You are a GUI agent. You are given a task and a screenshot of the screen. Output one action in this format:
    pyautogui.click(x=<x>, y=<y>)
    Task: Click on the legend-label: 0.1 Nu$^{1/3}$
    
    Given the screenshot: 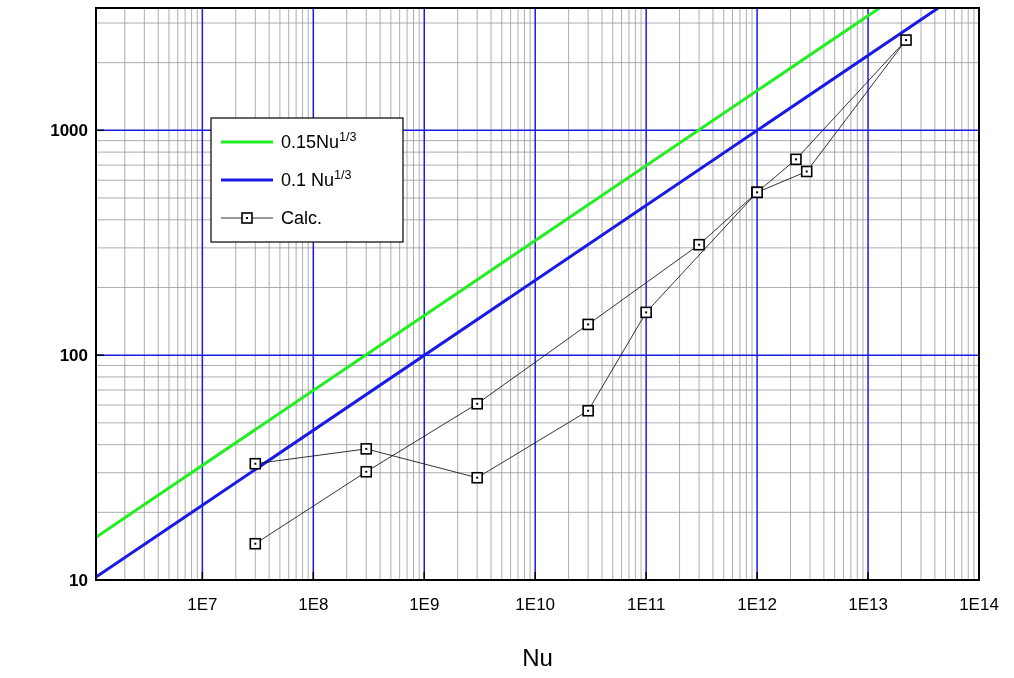 What is the action you would take?
    pyautogui.click(x=316, y=179)
    